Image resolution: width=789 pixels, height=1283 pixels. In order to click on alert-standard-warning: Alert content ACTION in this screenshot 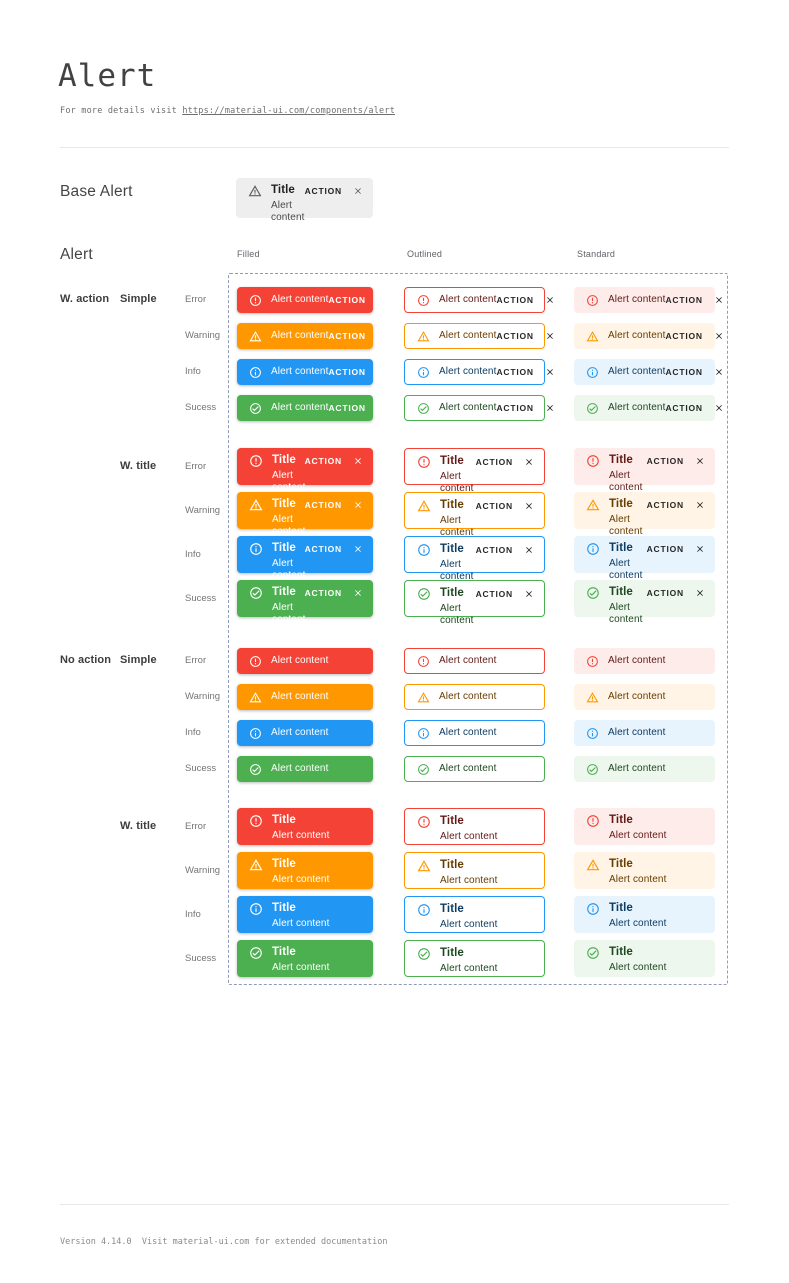, I will do `click(648, 336)`.